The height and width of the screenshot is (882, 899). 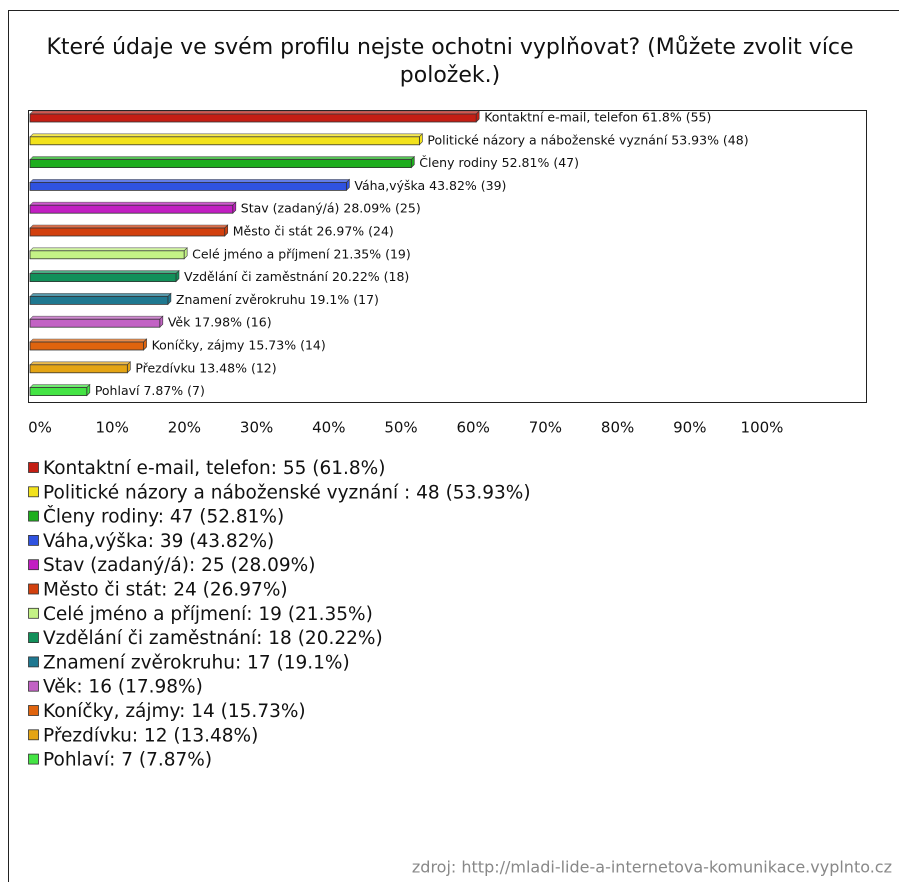 What do you see at coordinates (328, 428) in the screenshot?
I see `x-tick-label: 40%` at bounding box center [328, 428].